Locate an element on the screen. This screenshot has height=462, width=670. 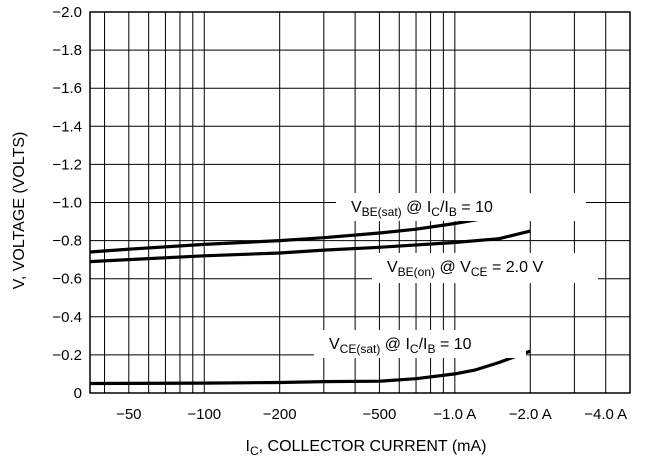
y-tick-label: −1.4 is located at coordinates (67, 126).